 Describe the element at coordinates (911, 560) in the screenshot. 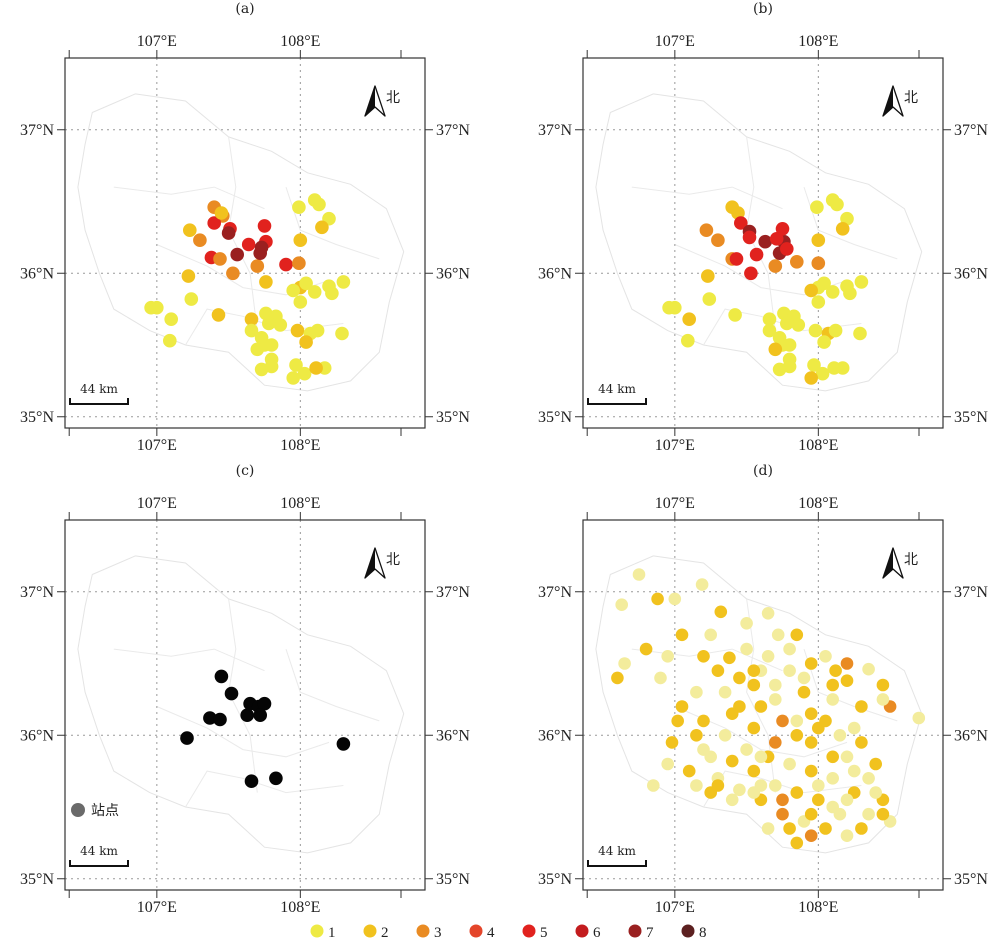

I see `north-label: 北` at that location.